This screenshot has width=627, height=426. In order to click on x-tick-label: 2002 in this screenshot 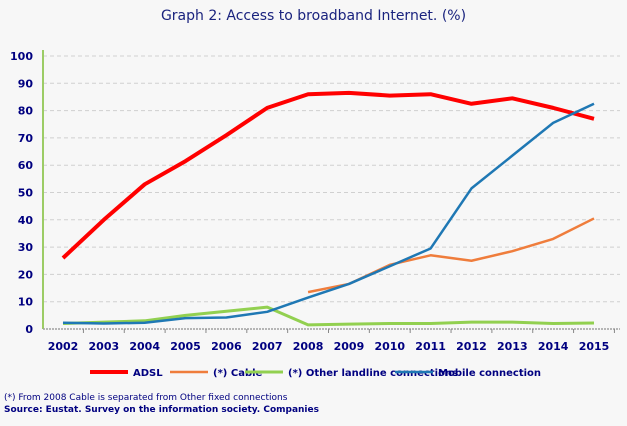, I will do `click(63, 346)`.